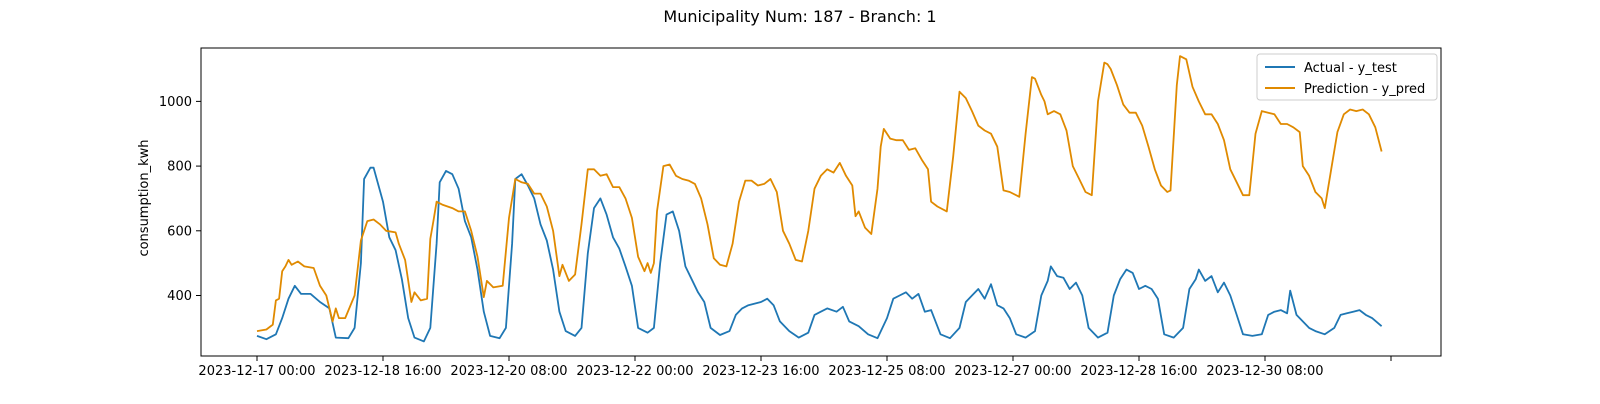 The height and width of the screenshot is (404, 1600). Describe the element at coordinates (382, 371) in the screenshot. I see `x-tick-label: 2023-12-18 16:00` at that location.